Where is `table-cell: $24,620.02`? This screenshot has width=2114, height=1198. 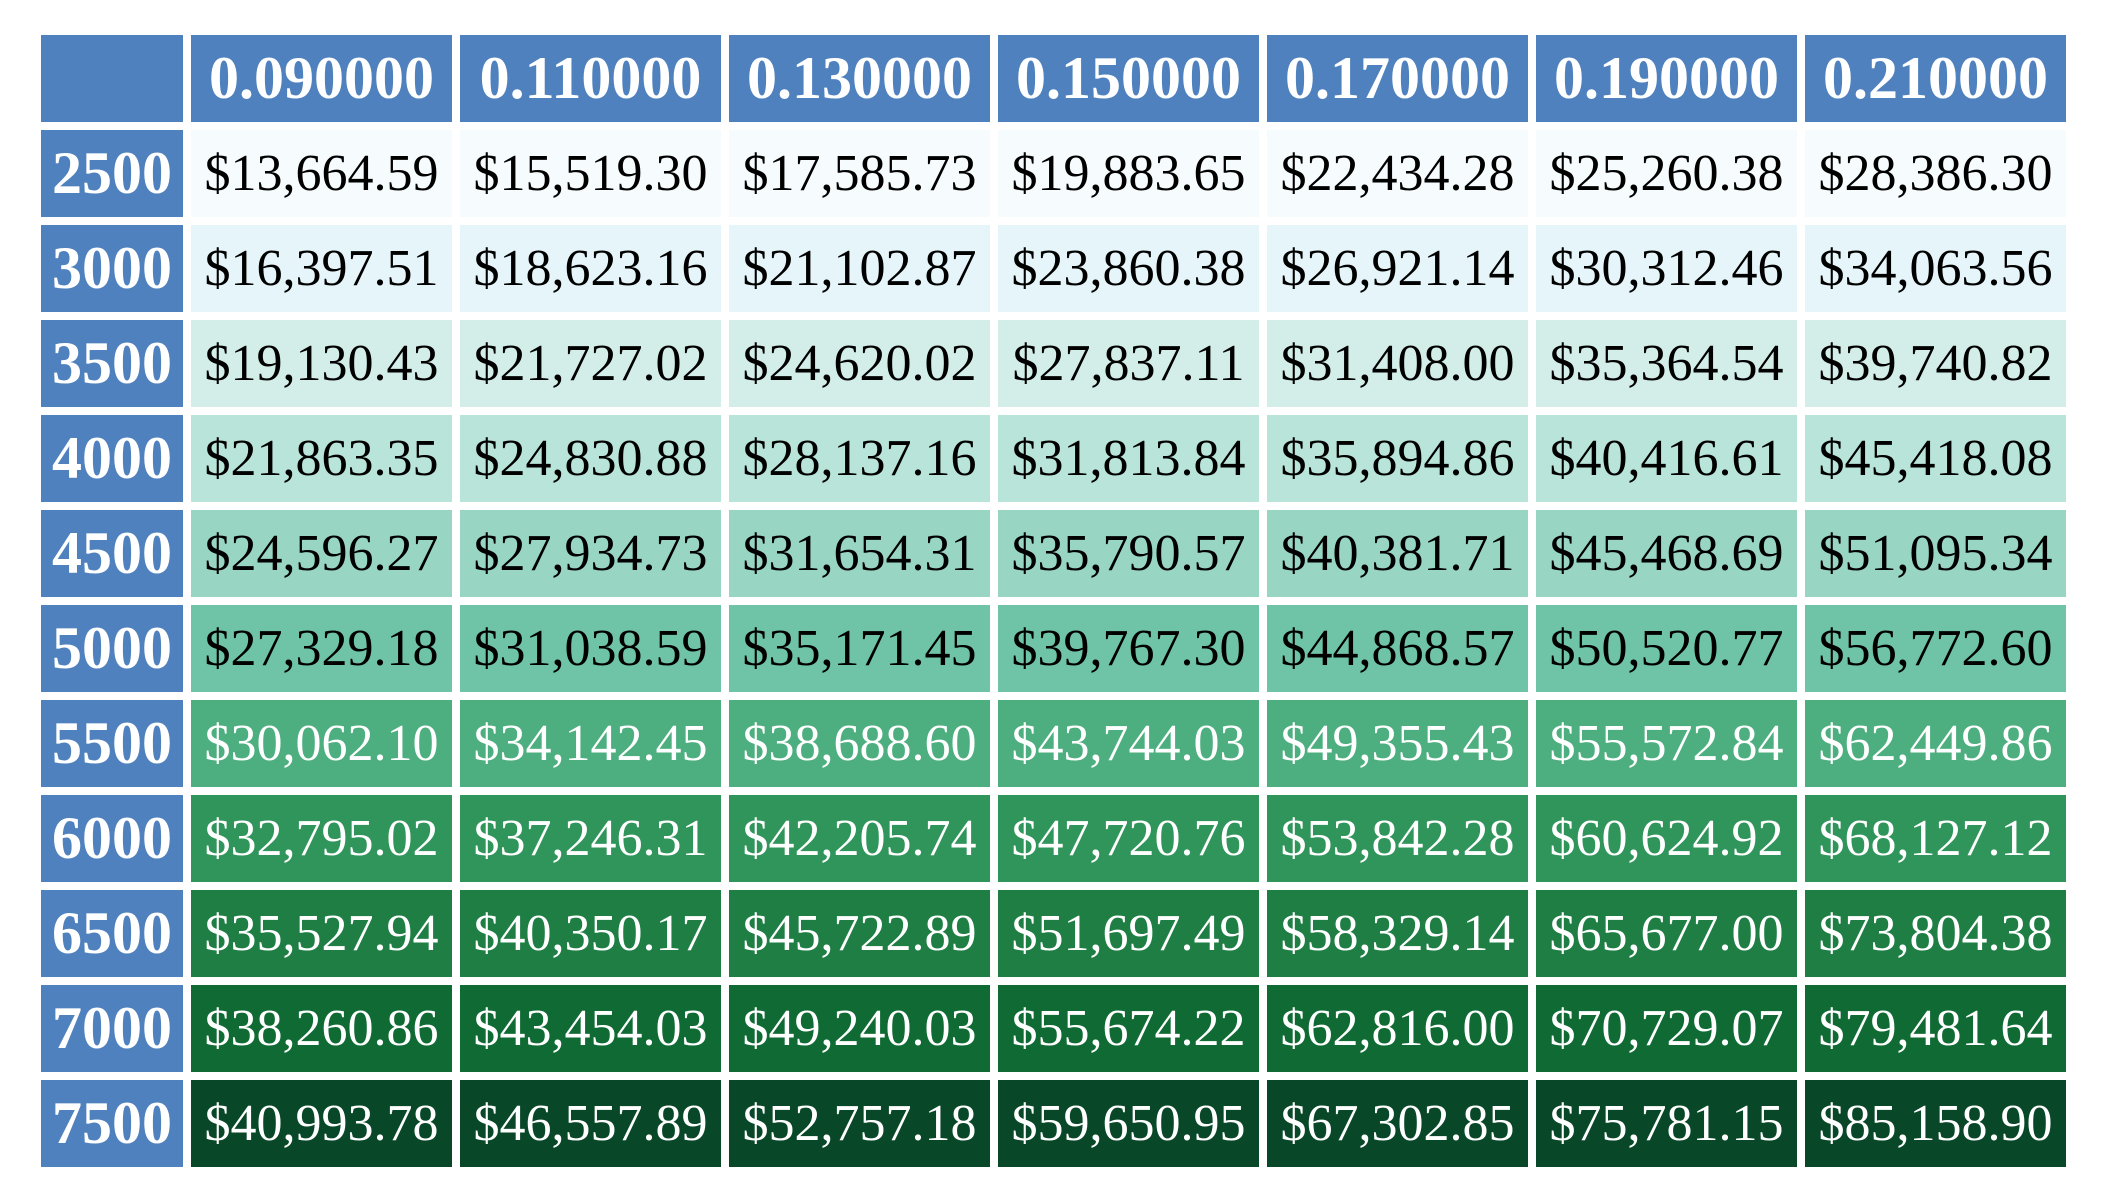
table-cell: $24,620.02 is located at coordinates (859, 363).